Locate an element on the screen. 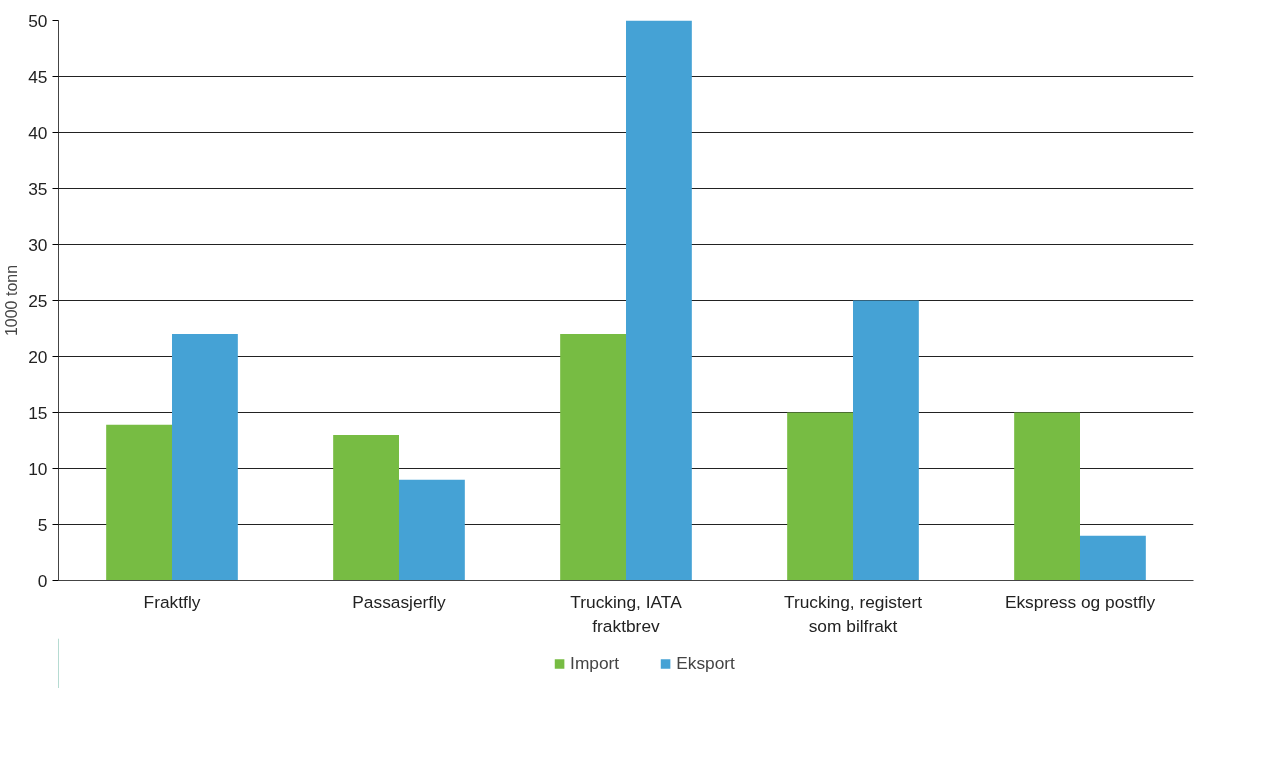  legend-label: Eksport is located at coordinates (705, 663).